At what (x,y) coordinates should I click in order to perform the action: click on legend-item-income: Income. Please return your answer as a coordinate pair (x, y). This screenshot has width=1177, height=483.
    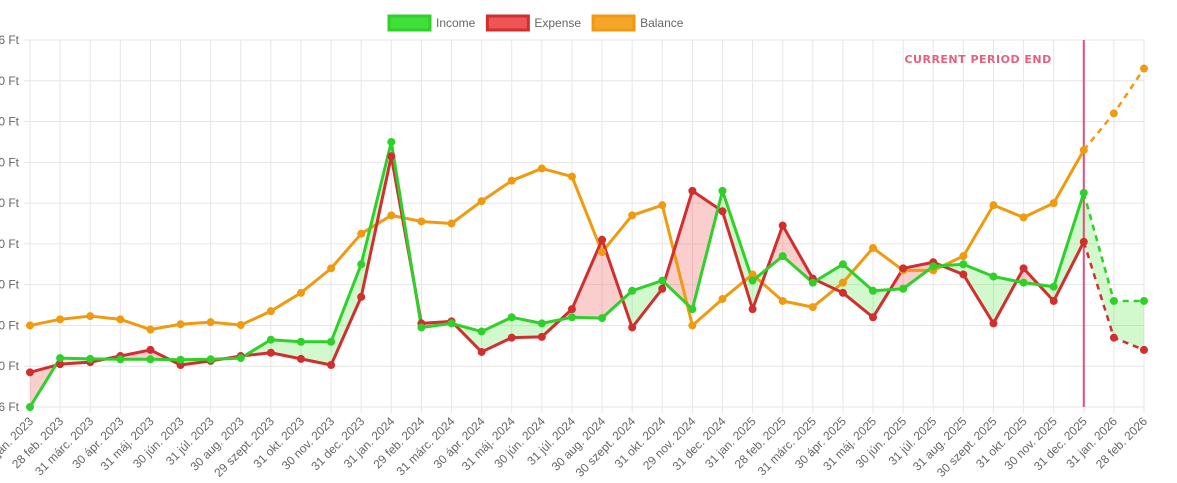
    Looking at the image, I should click on (431, 23).